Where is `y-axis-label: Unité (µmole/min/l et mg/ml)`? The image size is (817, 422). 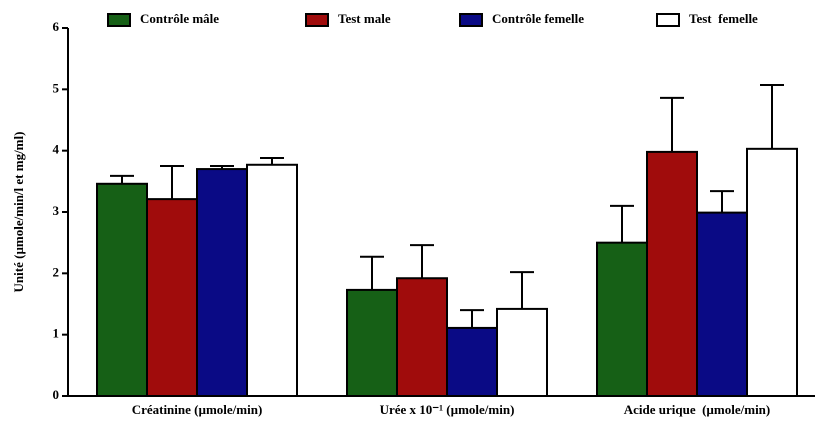 y-axis-label: Unité (µmole/min/l et mg/ml) is located at coordinates (18, 212).